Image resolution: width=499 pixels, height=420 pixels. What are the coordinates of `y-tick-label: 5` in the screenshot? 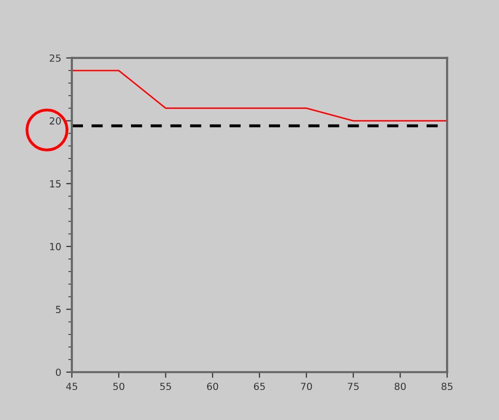 It's located at (58, 310).